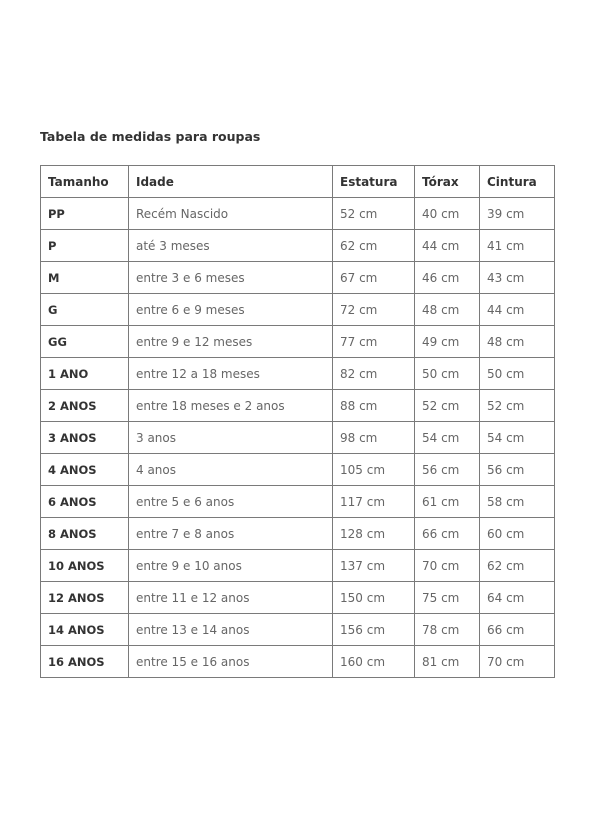  Describe the element at coordinates (447, 501) in the screenshot. I see `cell-chest: 61 cm` at that location.